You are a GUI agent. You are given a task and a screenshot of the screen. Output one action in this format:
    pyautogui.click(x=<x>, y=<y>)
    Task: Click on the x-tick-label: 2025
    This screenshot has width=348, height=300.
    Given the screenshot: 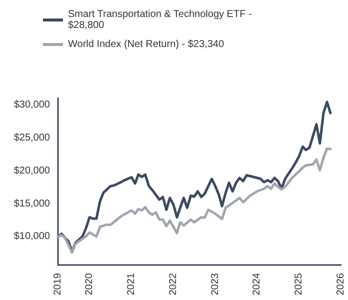 What is the action you would take?
    pyautogui.click(x=299, y=284)
    